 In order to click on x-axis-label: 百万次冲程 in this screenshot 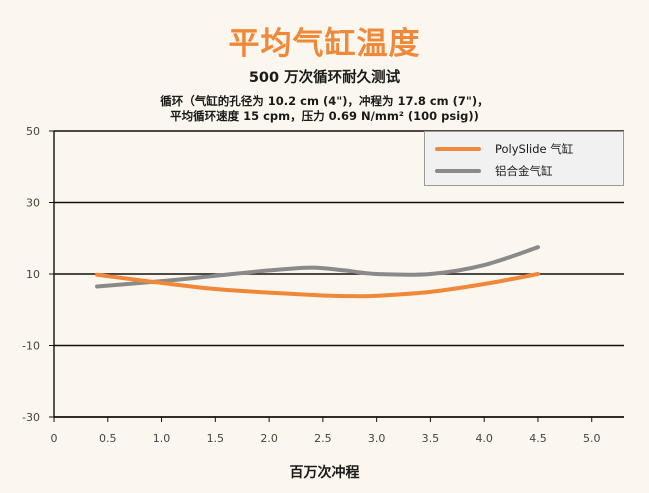, I will do `click(324, 473)`.